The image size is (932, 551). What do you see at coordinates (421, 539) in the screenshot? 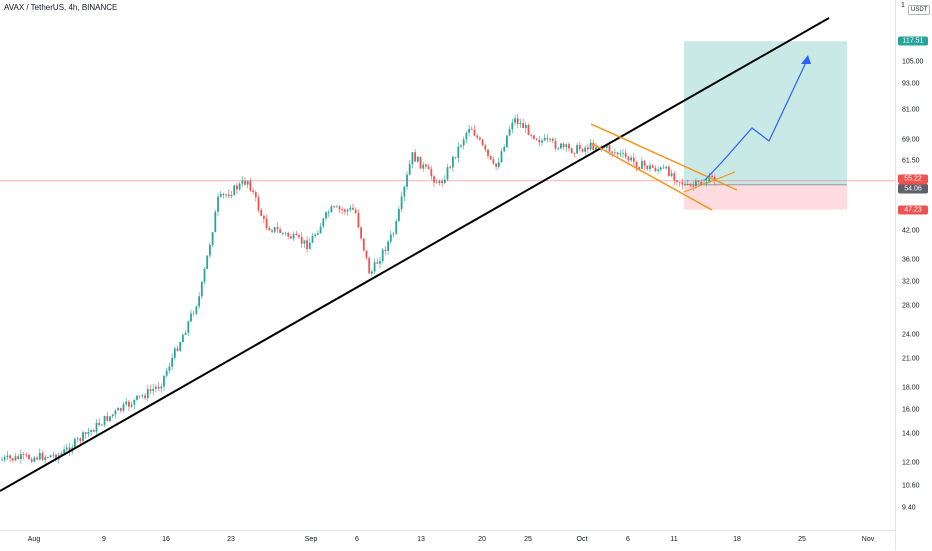
I see `time-tick: 13` at bounding box center [421, 539].